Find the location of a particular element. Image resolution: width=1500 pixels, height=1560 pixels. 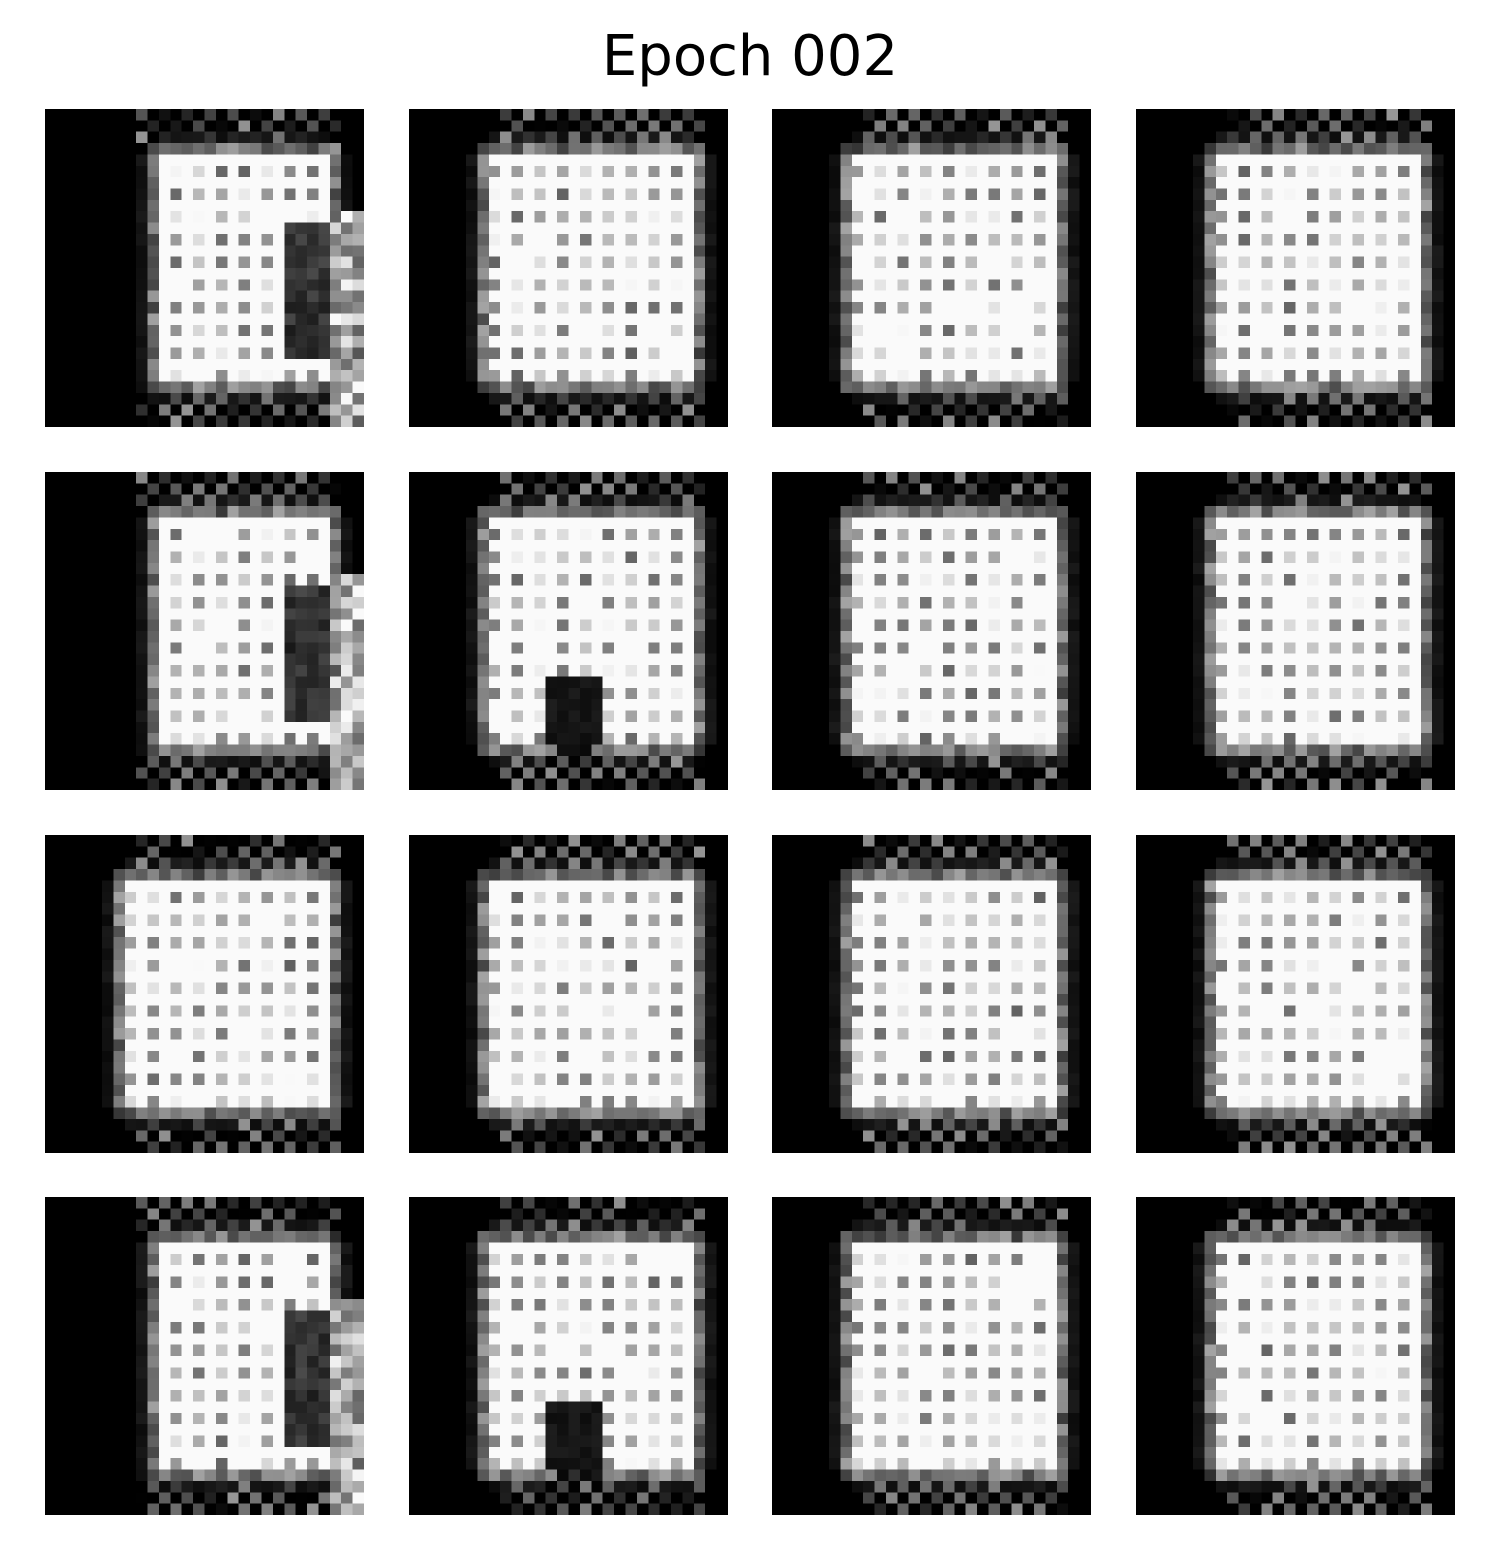

figure-title: Epoch 002 is located at coordinates (750, 56).